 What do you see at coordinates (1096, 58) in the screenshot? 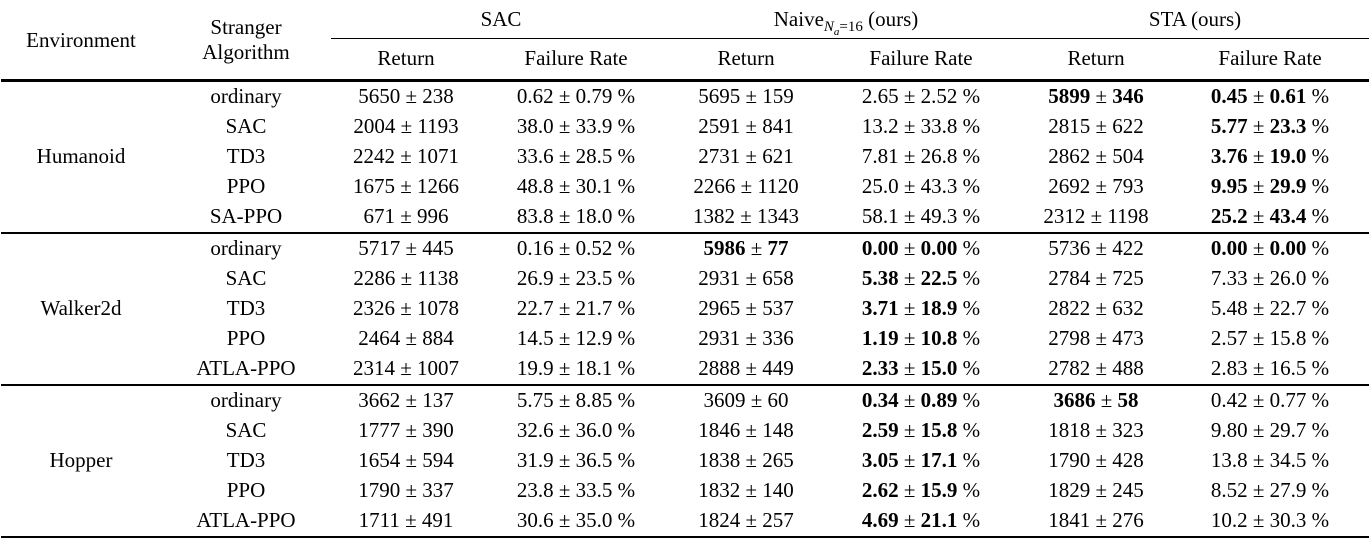
I see `sta-return-header: Return` at bounding box center [1096, 58].